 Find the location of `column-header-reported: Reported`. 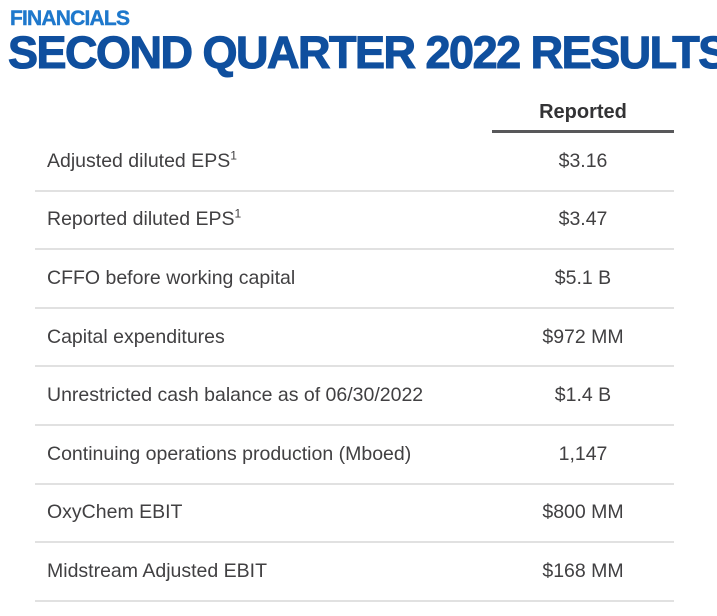

column-header-reported: Reported is located at coordinates (583, 117).